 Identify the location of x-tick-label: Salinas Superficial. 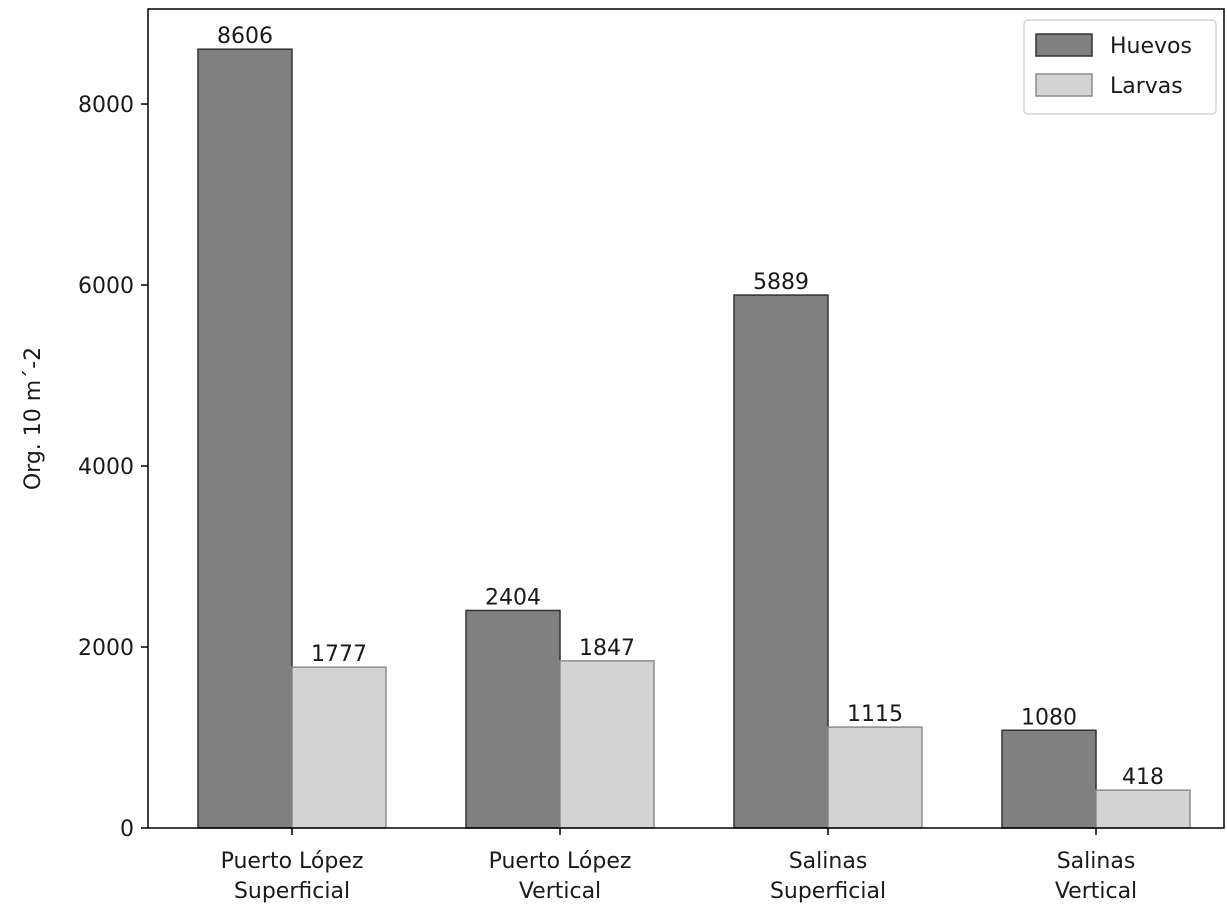
(828, 876).